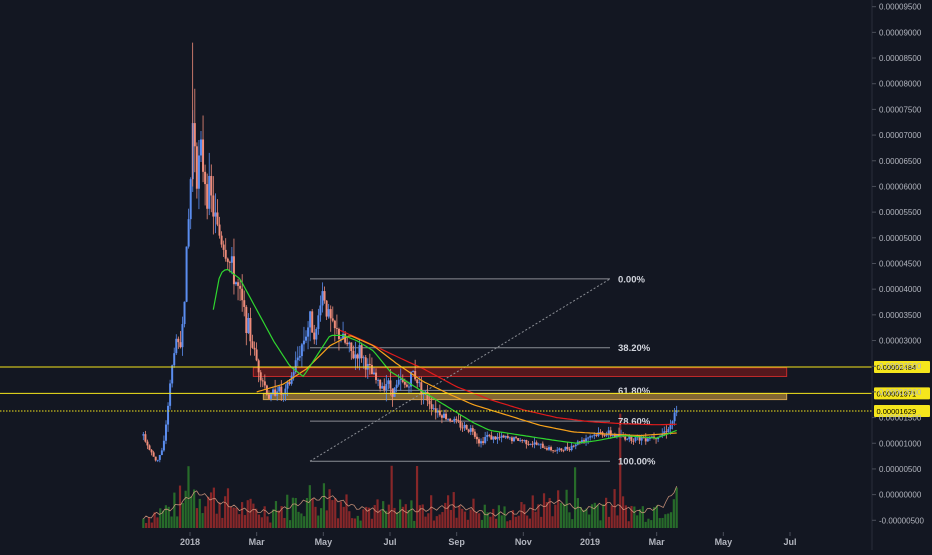 The image size is (932, 555). Describe the element at coordinates (900, 263) in the screenshot. I see `price-axis-label: 0.00004500` at that location.